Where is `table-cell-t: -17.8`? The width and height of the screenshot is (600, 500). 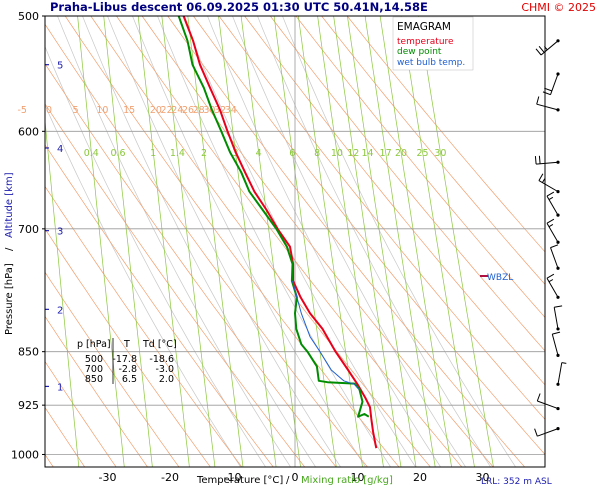 table-cell-t: -17.8 is located at coordinates (124, 359).